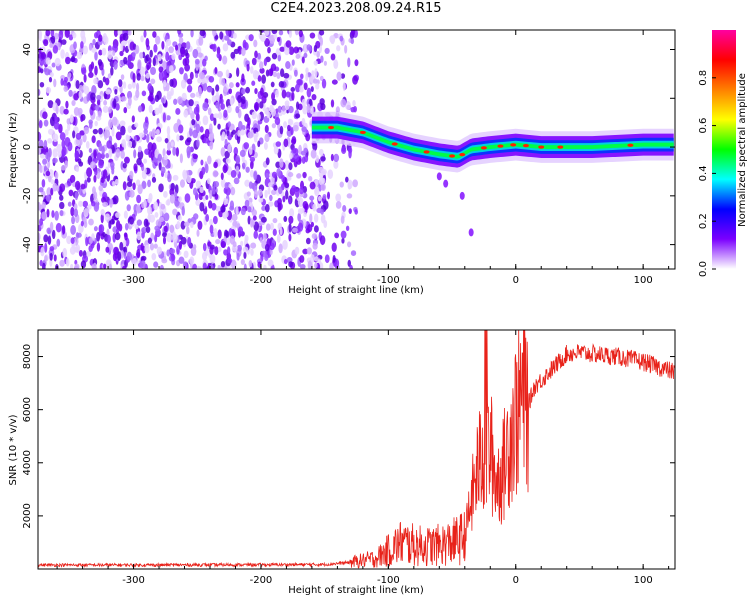 This screenshot has height=600, width=750. I want to click on signal-hotspot, so click(362, 132).